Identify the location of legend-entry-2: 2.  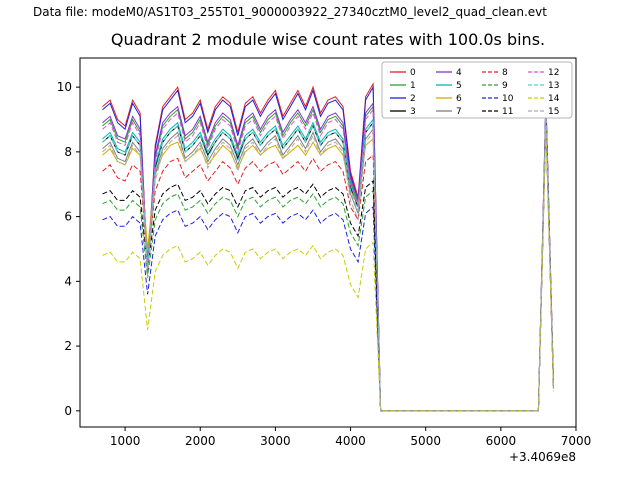
(413, 99).